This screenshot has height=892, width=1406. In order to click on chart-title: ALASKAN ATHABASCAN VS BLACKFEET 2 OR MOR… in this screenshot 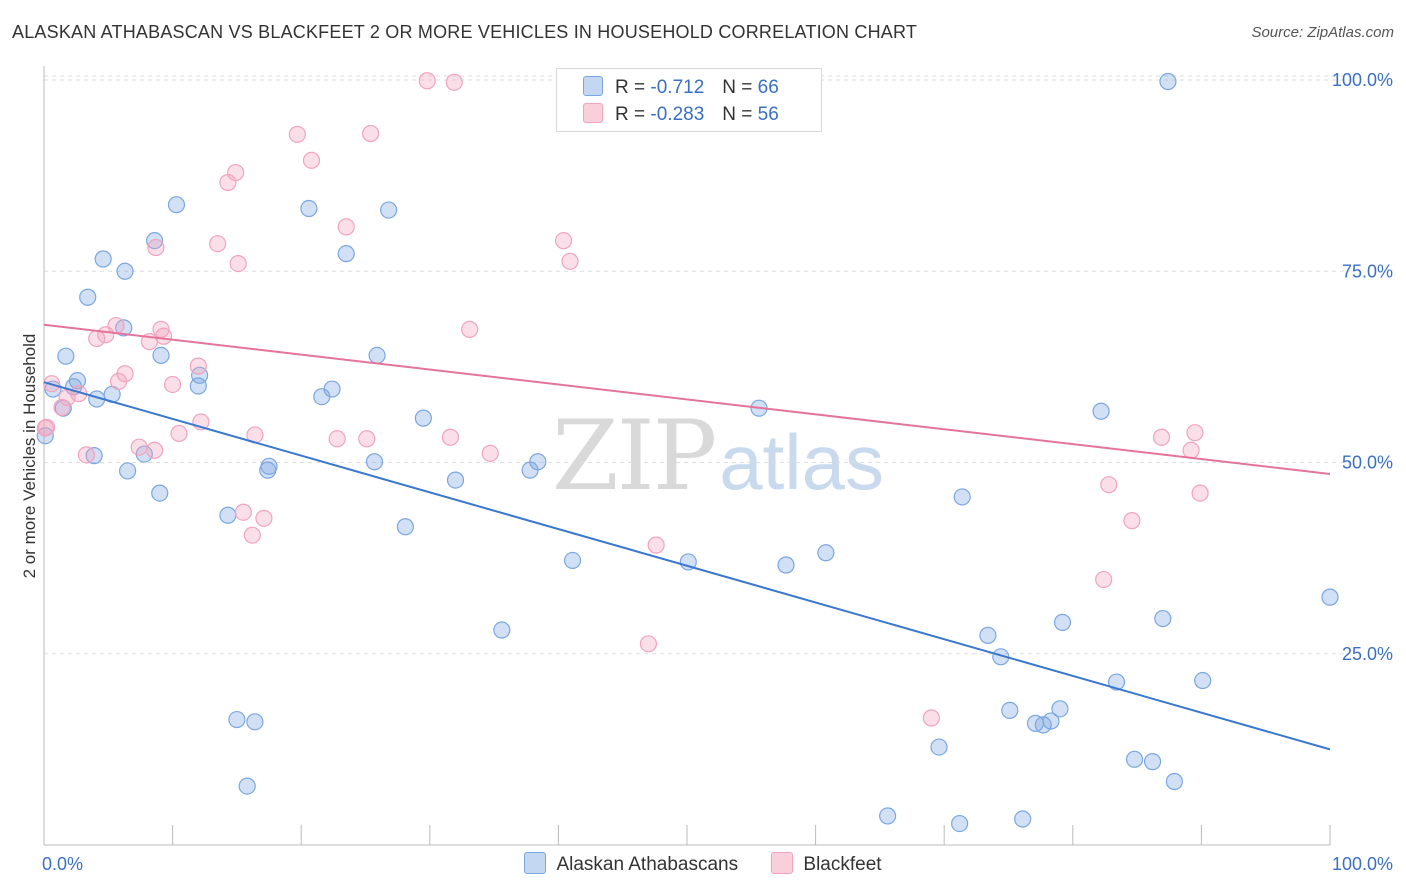, I will do `click(465, 32)`.